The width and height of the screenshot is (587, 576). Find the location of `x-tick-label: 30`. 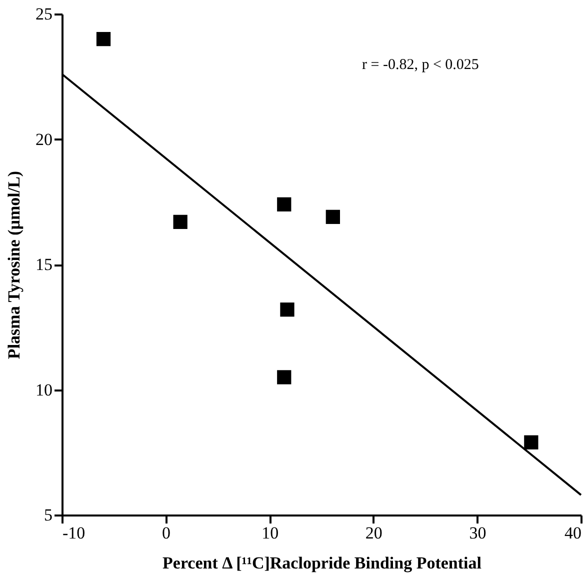

x-tick-label: 30 is located at coordinates (477, 533).